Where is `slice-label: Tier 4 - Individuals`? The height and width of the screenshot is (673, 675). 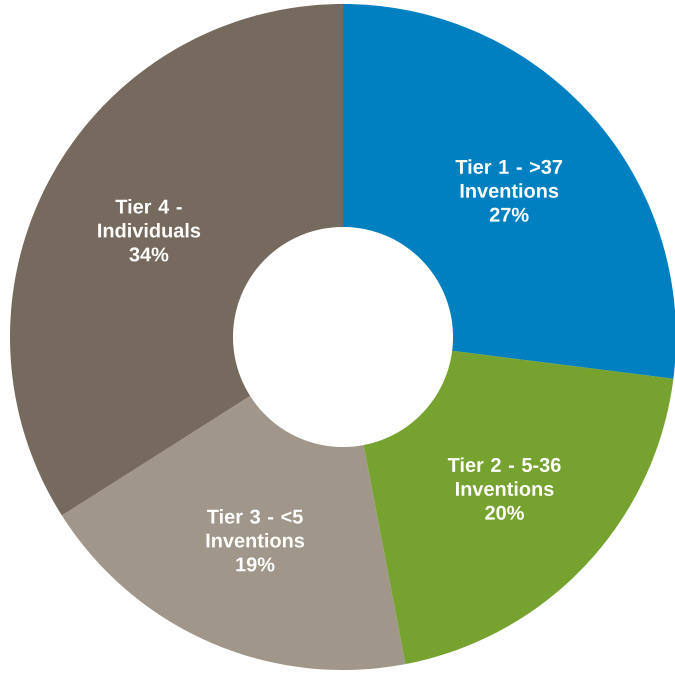
slice-label: Tier 4 - Individuals is located at coordinates (149, 218).